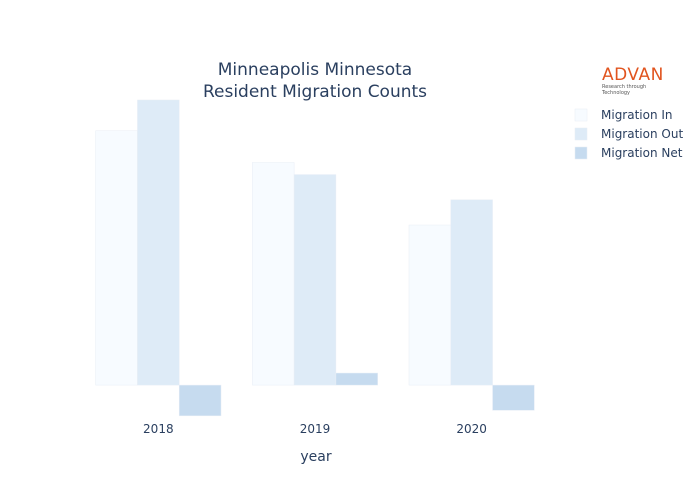  What do you see at coordinates (642, 153) in the screenshot?
I see `legend-label: Migration Net` at bounding box center [642, 153].